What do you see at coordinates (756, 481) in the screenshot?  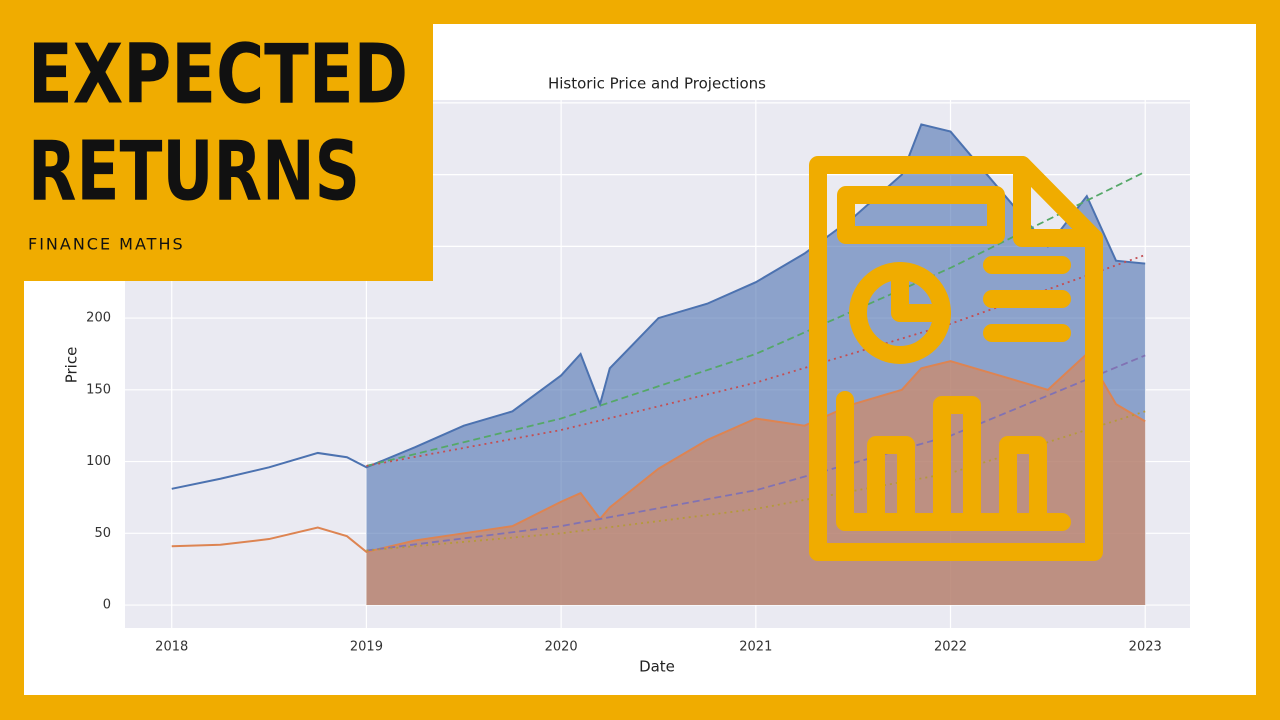 I see `line` at bounding box center [756, 481].